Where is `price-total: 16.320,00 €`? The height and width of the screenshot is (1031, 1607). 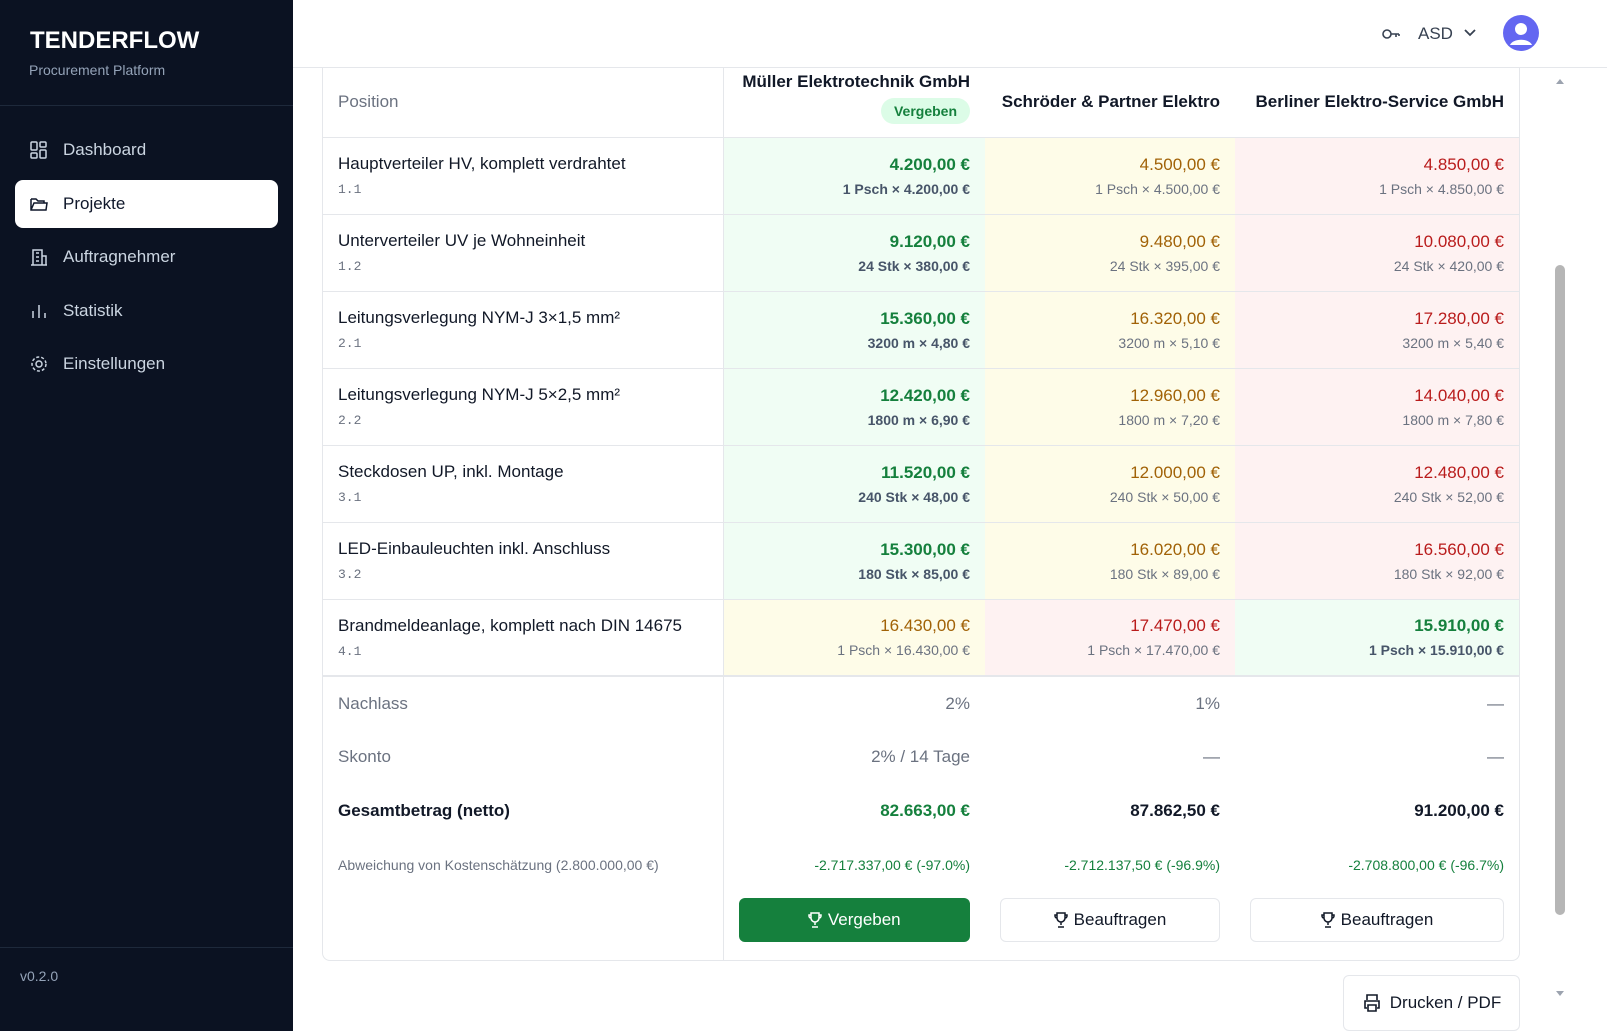
price-total: 16.320,00 € is located at coordinates (1175, 318).